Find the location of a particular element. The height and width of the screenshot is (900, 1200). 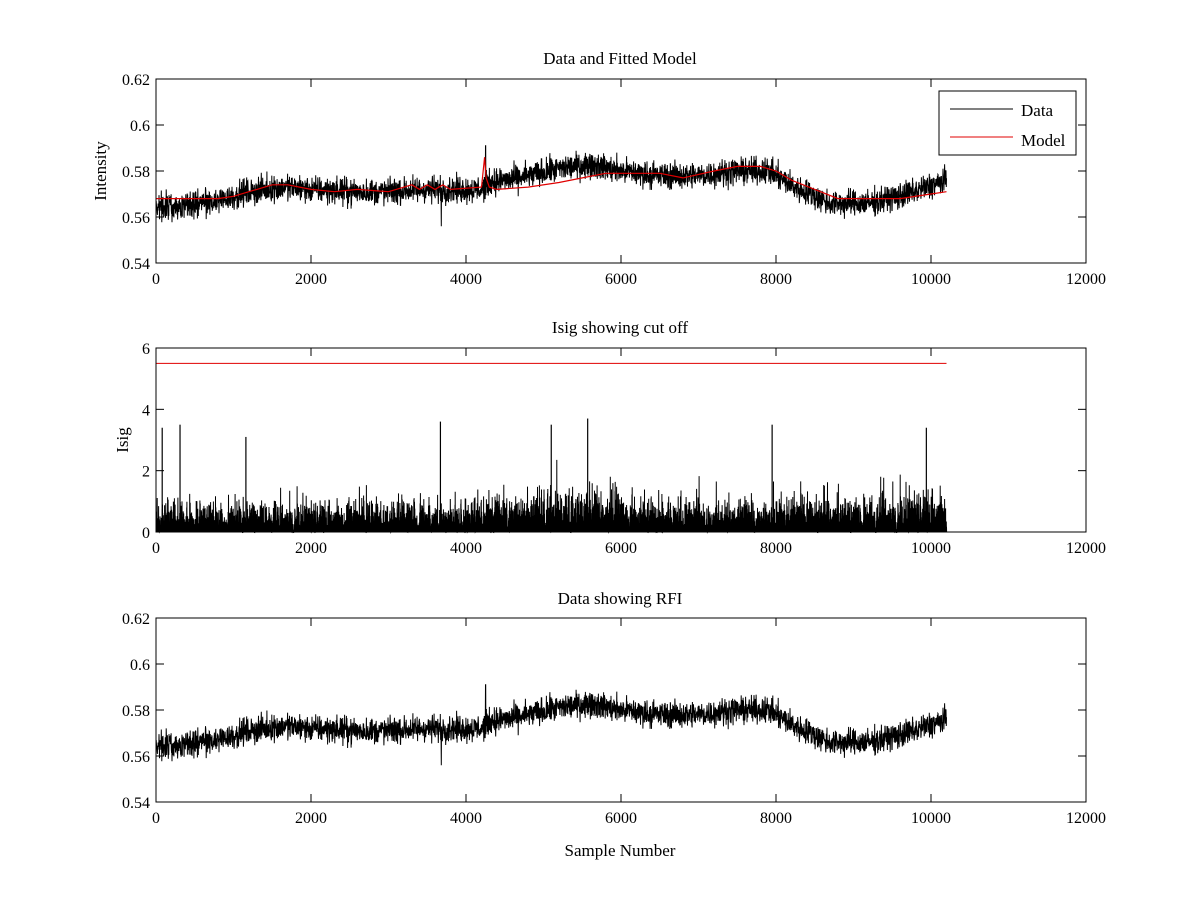

series-data-line is located at coordinates (551, 186).